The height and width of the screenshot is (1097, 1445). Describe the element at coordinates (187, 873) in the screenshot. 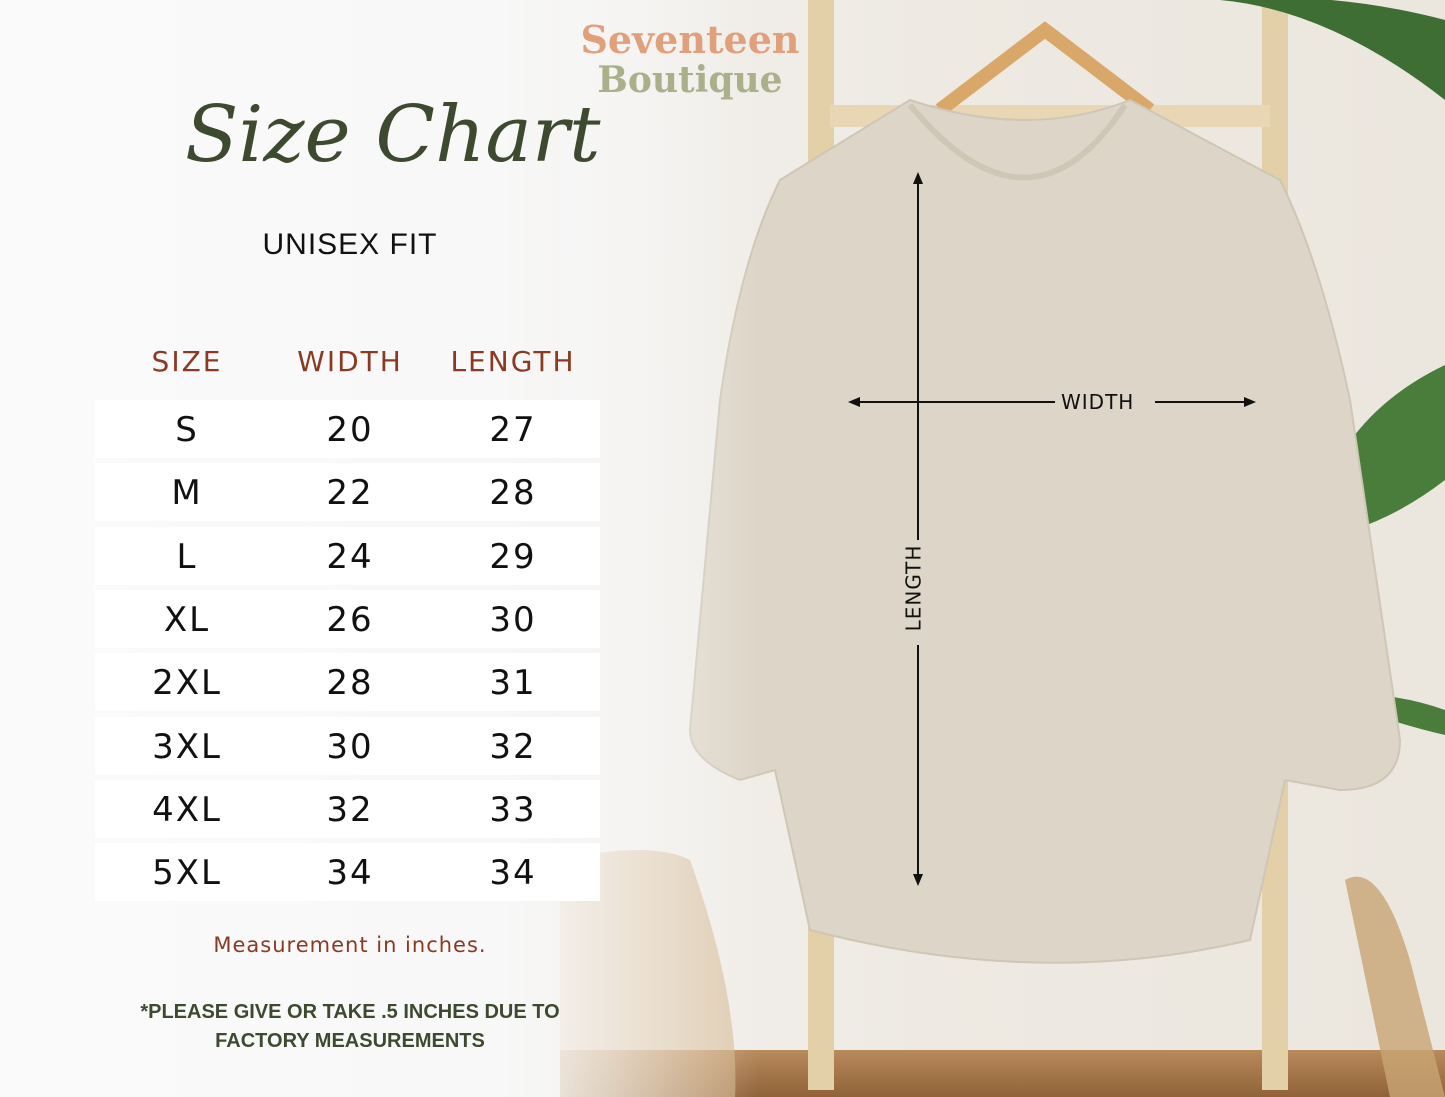

I see `cell-size: 5XL` at that location.